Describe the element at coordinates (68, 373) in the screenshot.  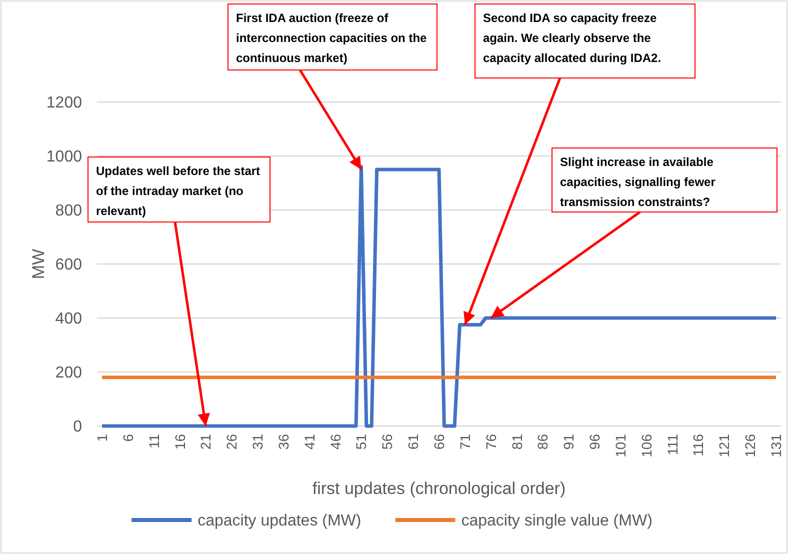
I see `y-tick-label: 200` at that location.